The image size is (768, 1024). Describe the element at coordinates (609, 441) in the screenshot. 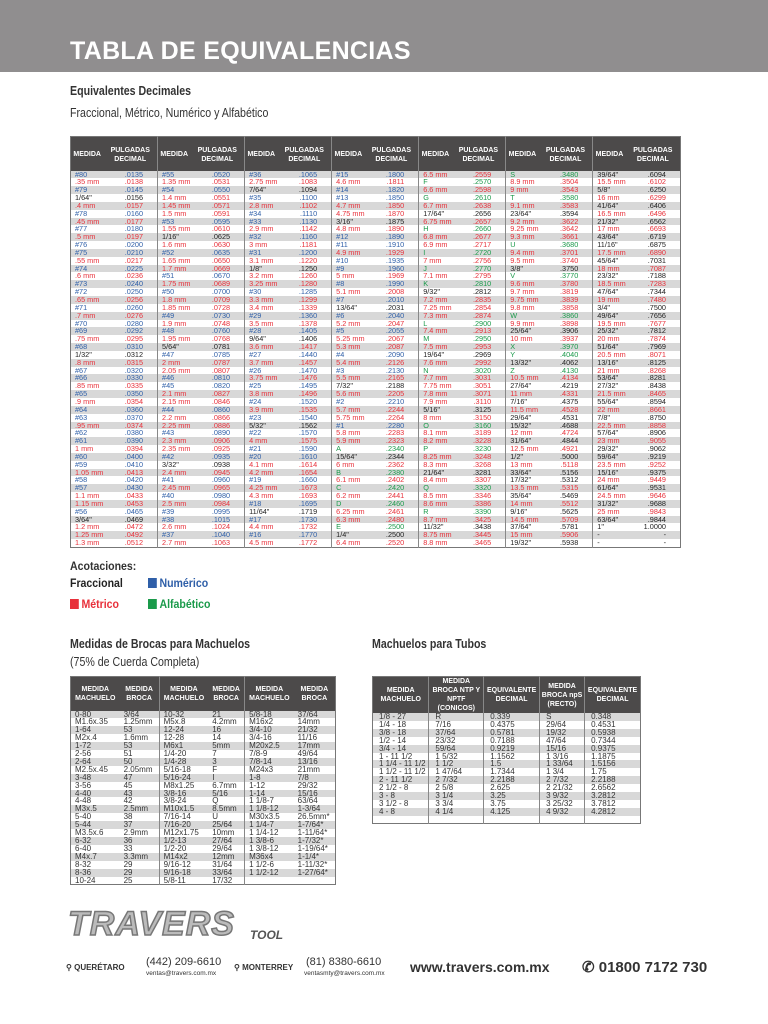

I see `measure-cell: 23 mm` at that location.